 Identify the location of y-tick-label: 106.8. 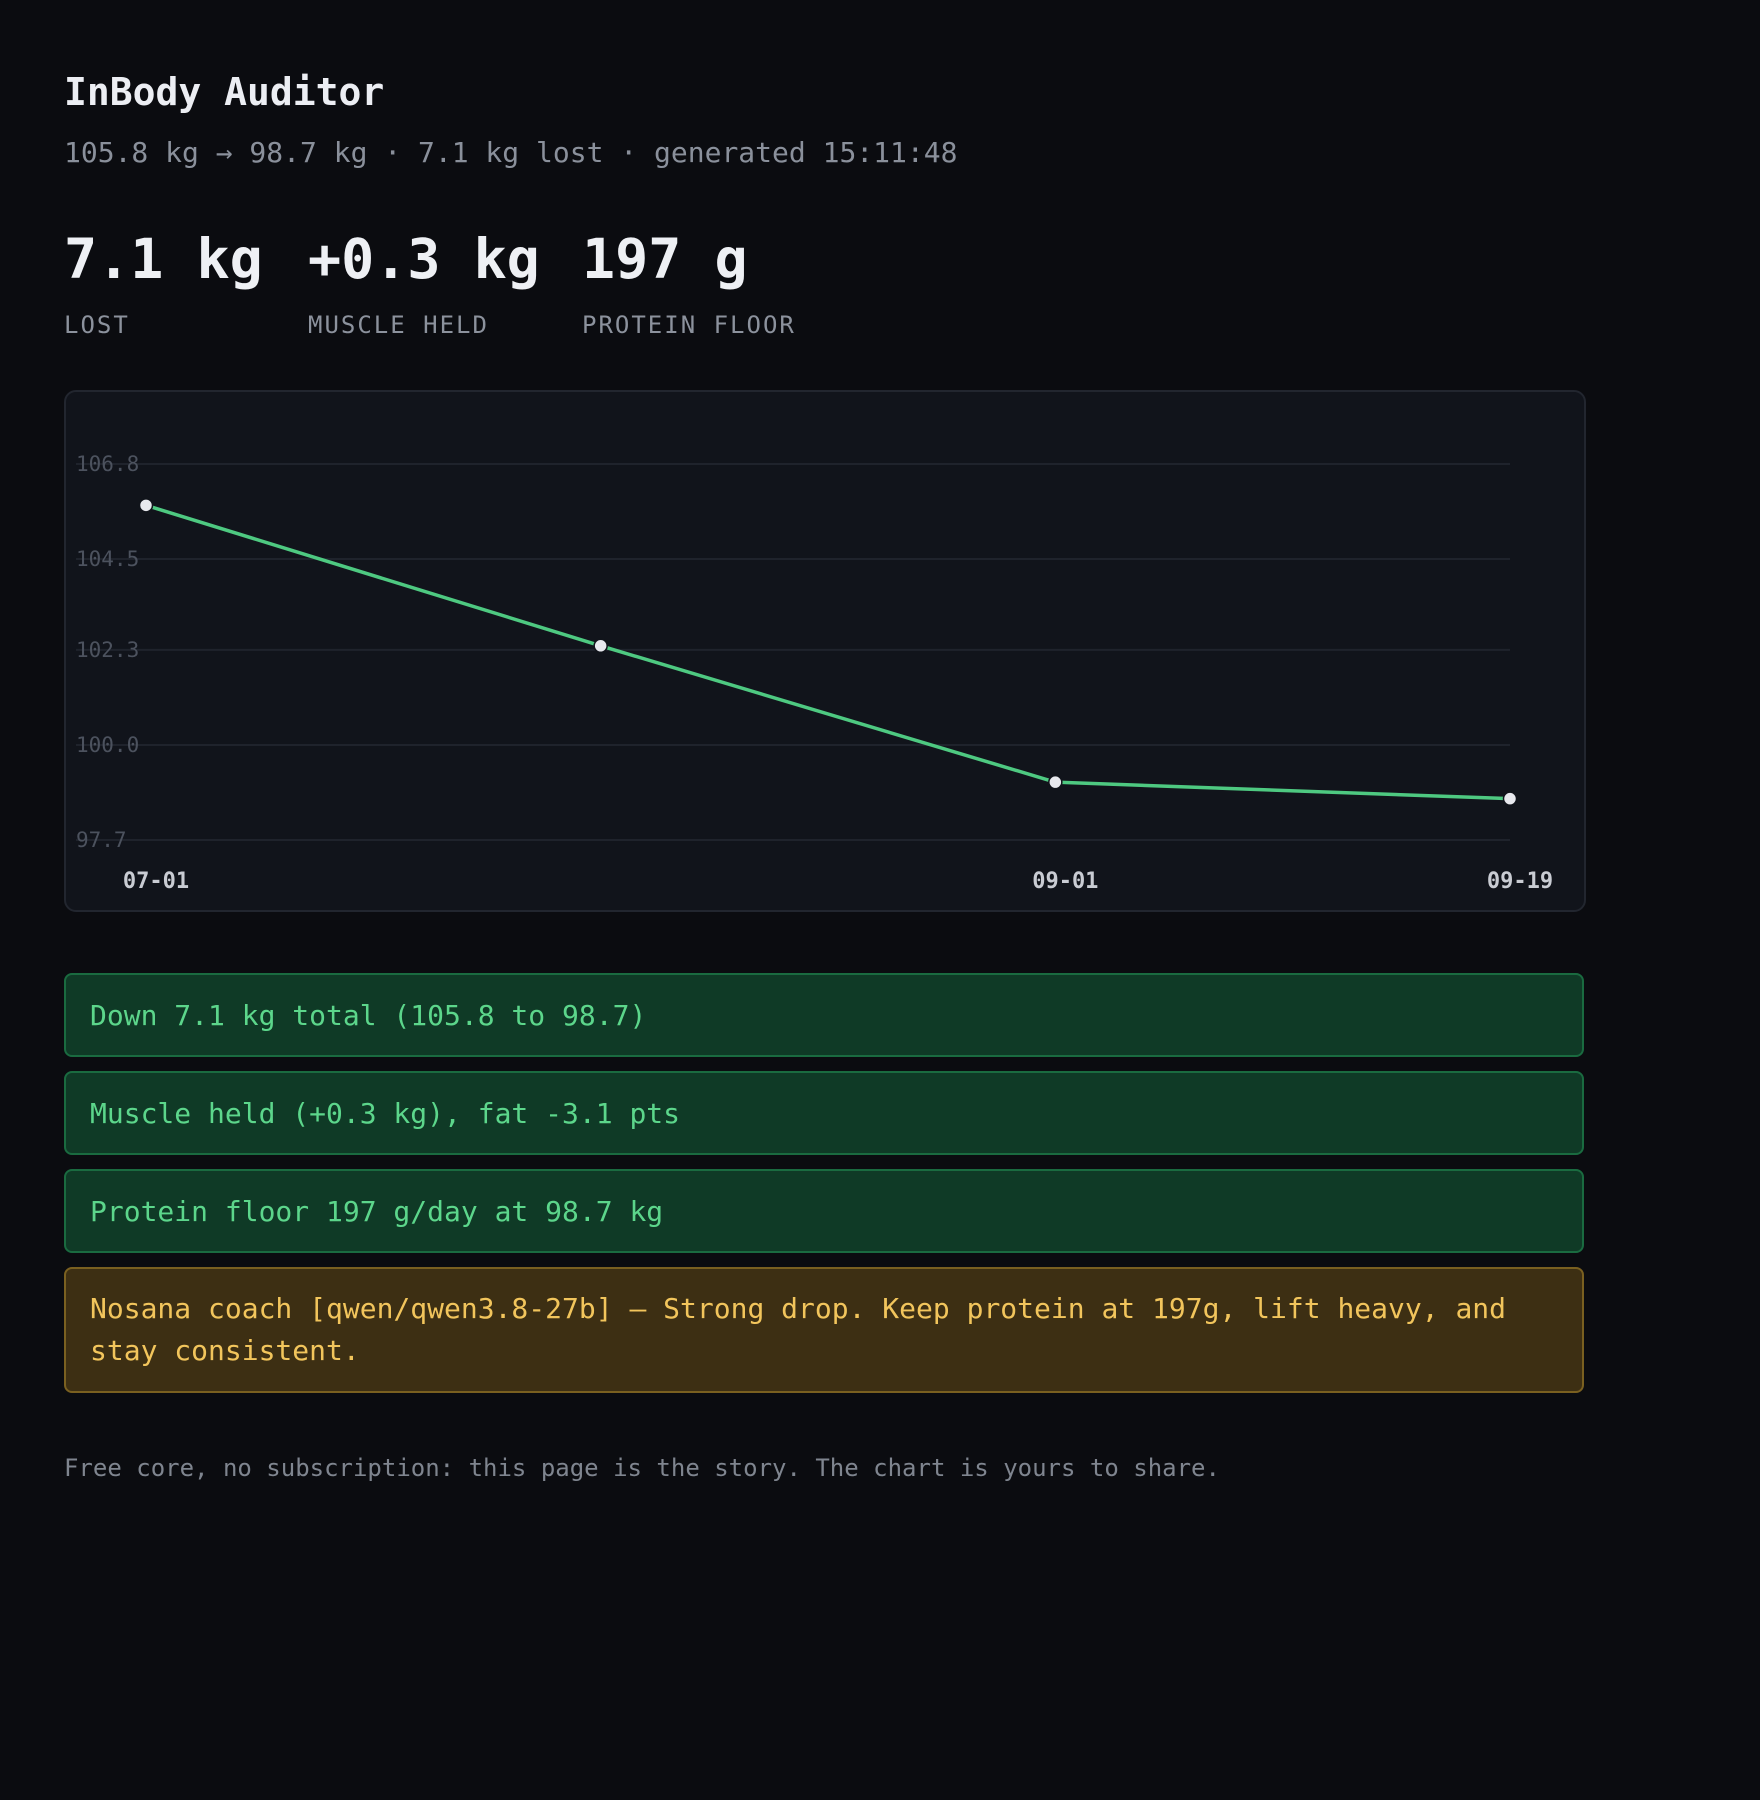
(107, 464).